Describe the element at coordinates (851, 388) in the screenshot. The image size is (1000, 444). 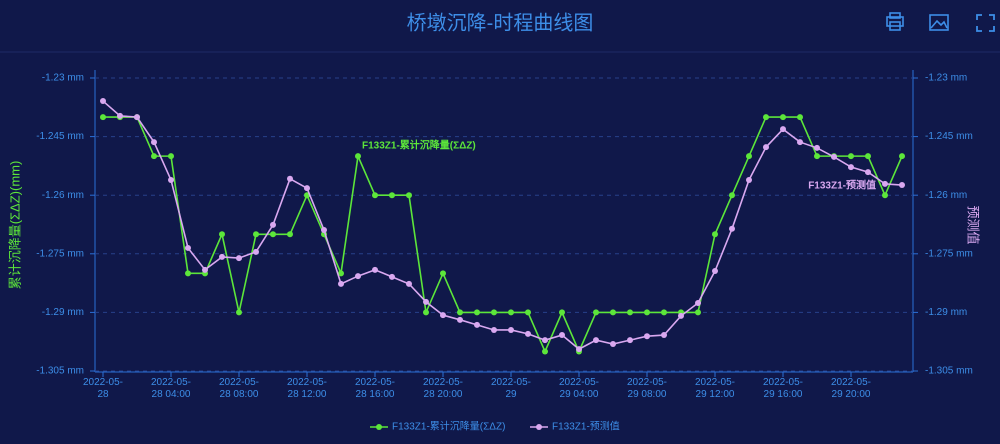
I see `x-tick-label: 2022-05-29 20:00` at that location.